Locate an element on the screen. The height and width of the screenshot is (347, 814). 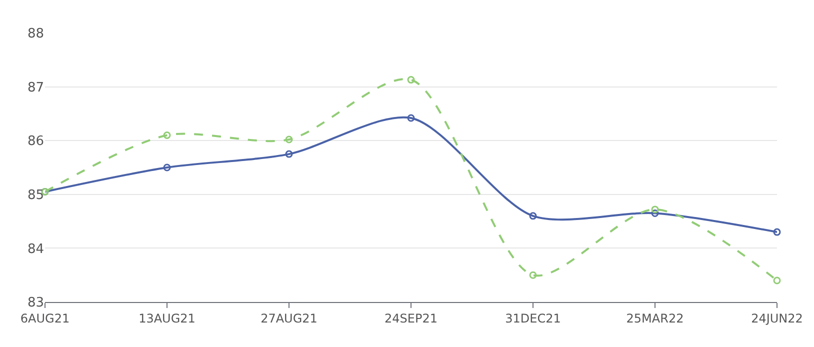
y-tick-label: 87 is located at coordinates (35, 88).